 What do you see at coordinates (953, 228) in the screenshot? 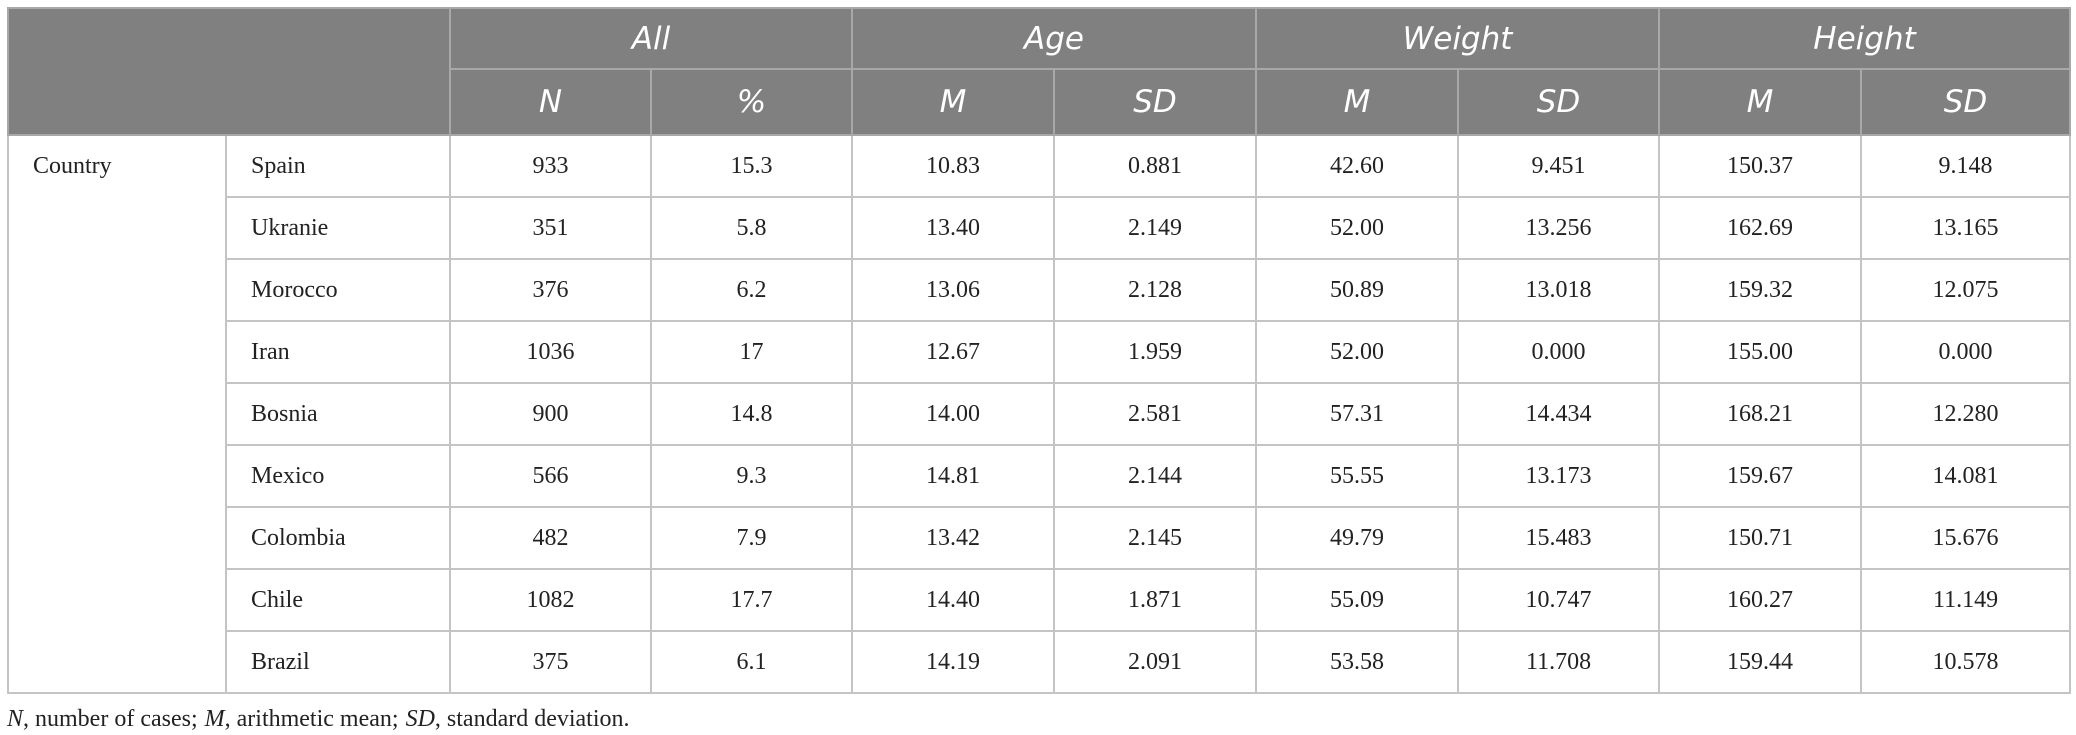
I see `cell: 13.40` at bounding box center [953, 228].